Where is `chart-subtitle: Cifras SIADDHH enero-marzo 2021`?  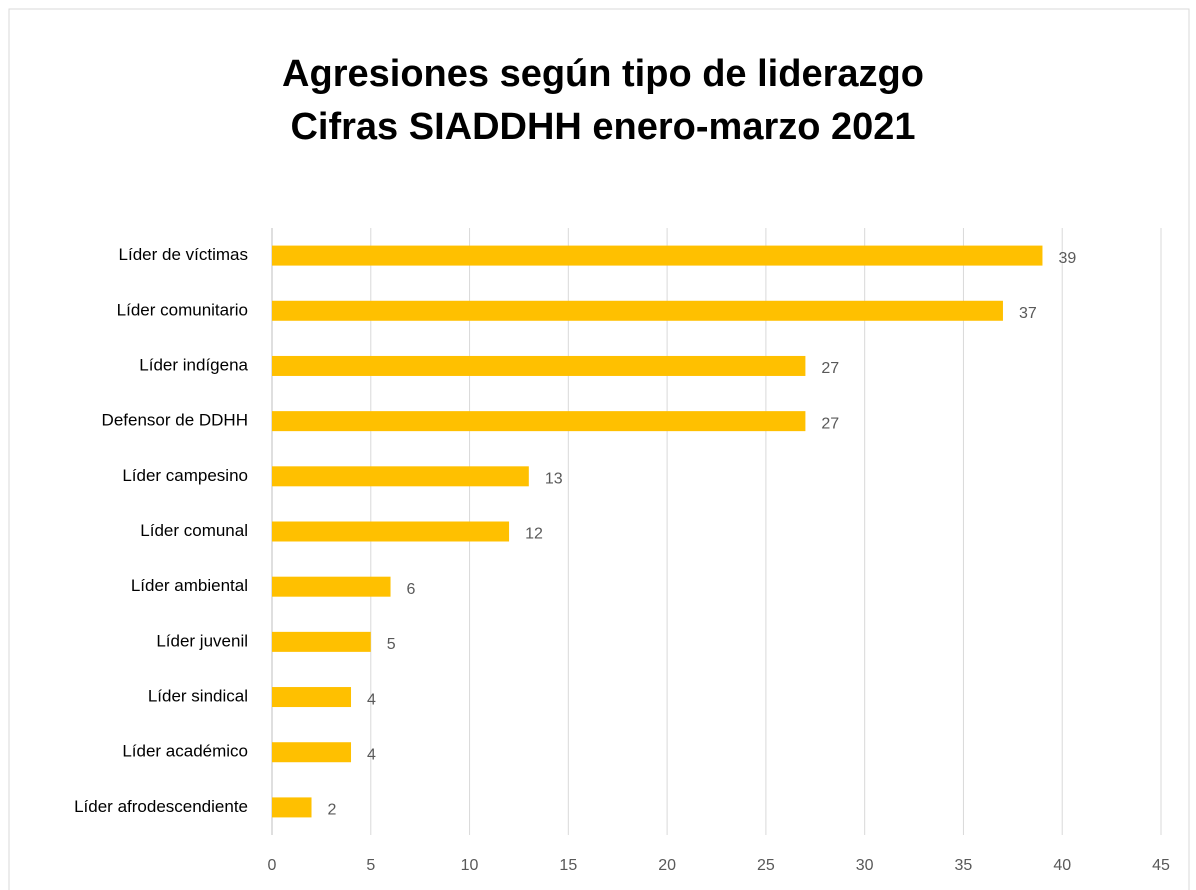
chart-subtitle: Cifras SIADDHH enero-marzo 2021 is located at coordinates (602, 127).